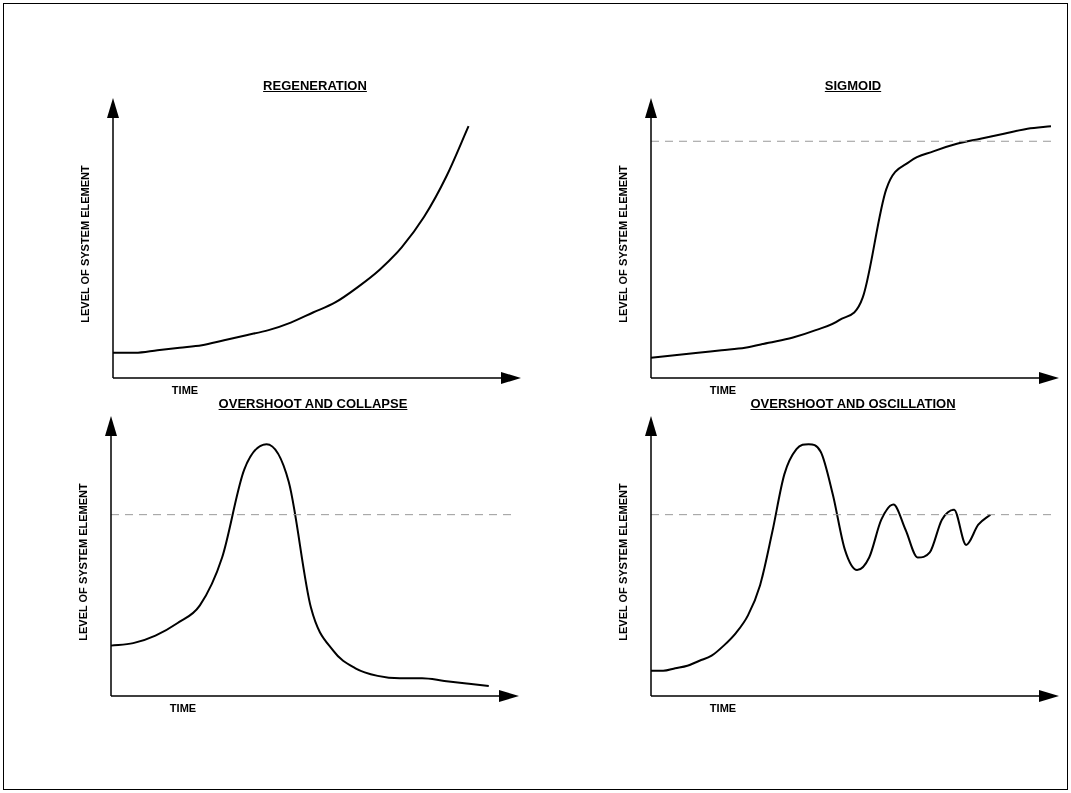  What do you see at coordinates (315, 85) in the screenshot?
I see `chart-title: REGENERATION` at bounding box center [315, 85].